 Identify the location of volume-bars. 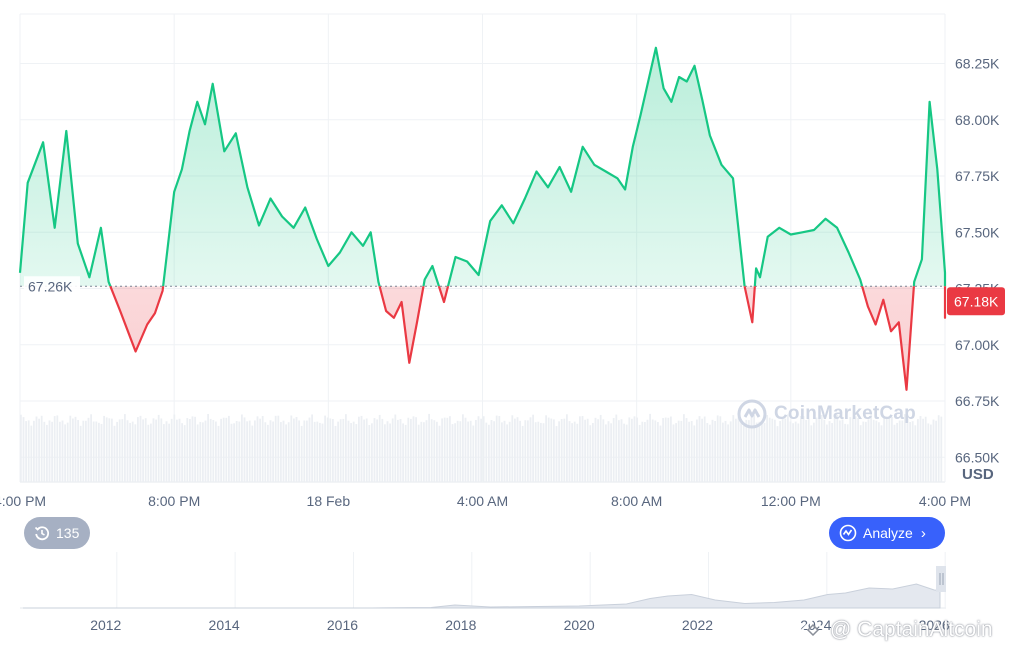
(481, 447).